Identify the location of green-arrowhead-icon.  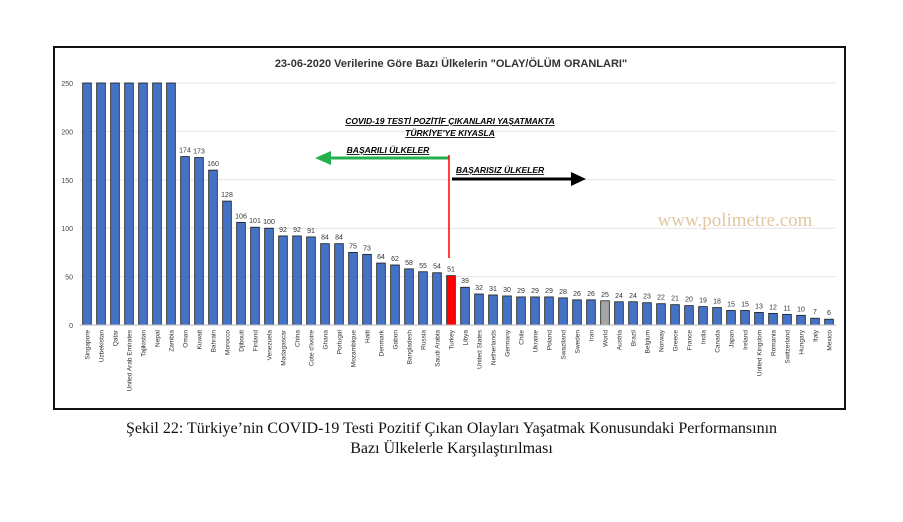
(323, 158).